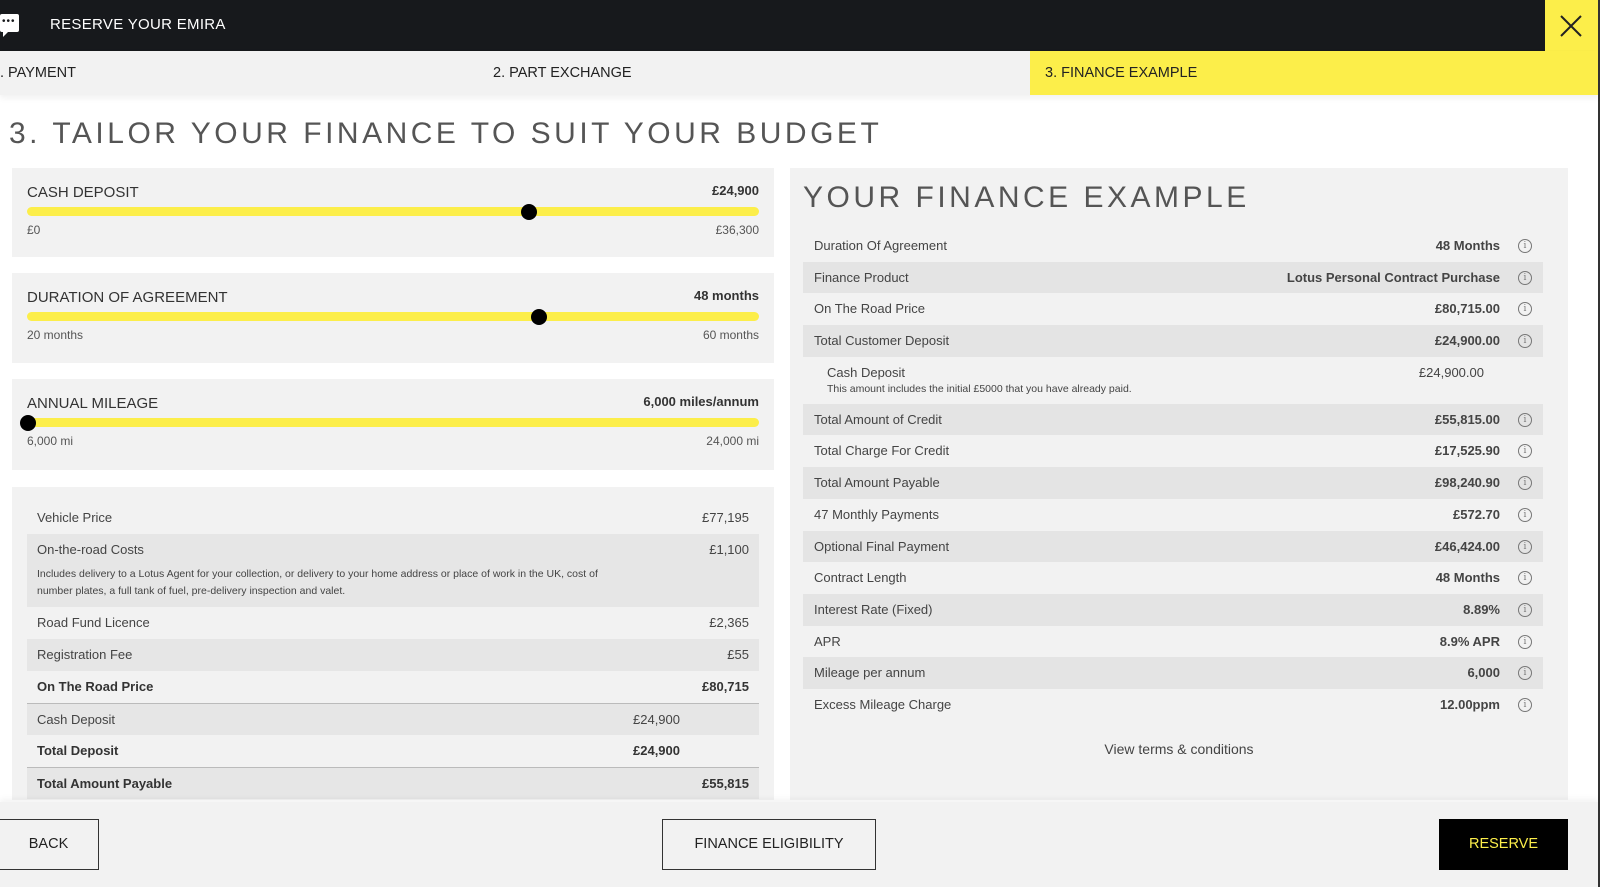  I want to click on row-value: £55,815, so click(725, 783).